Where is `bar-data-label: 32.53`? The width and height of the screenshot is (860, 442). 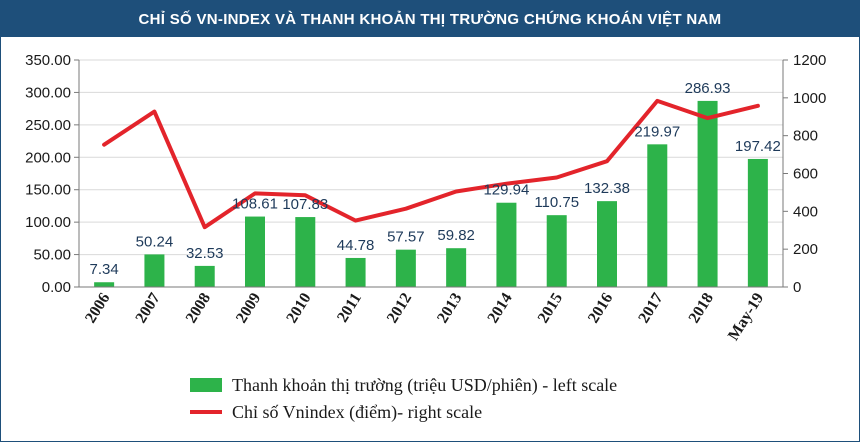 bar-data-label: 32.53 is located at coordinates (205, 253).